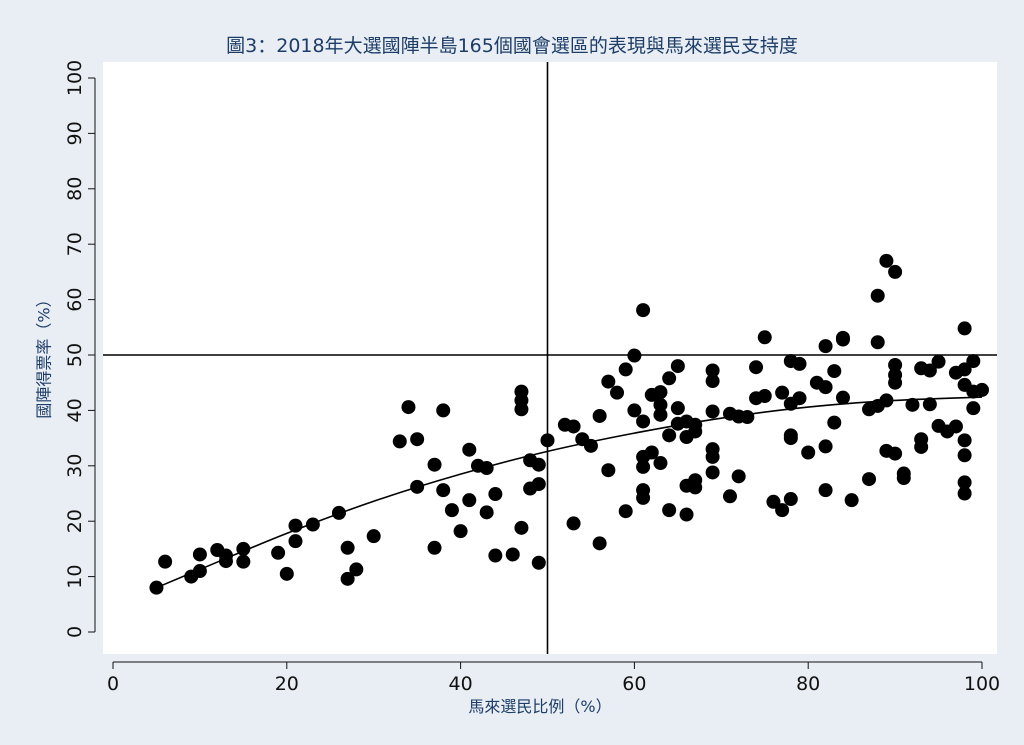 The width and height of the screenshot is (1024, 745). Describe the element at coordinates (539, 706) in the screenshot. I see `x-axis-title: 馬來選民比例（%）` at that location.